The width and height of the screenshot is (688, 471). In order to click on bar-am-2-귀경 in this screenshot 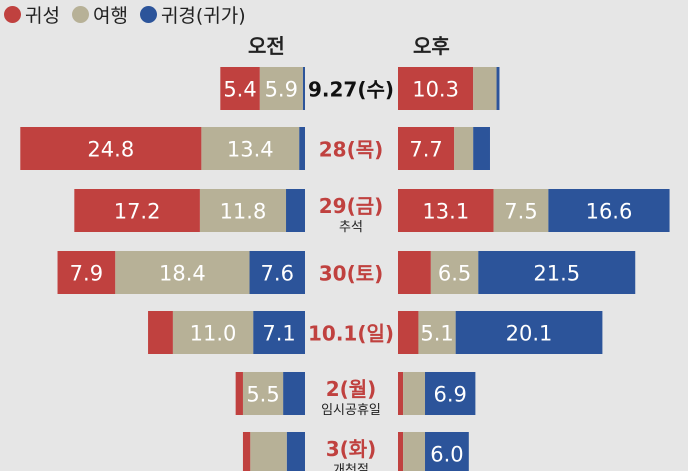, I will do `click(295, 210)`.